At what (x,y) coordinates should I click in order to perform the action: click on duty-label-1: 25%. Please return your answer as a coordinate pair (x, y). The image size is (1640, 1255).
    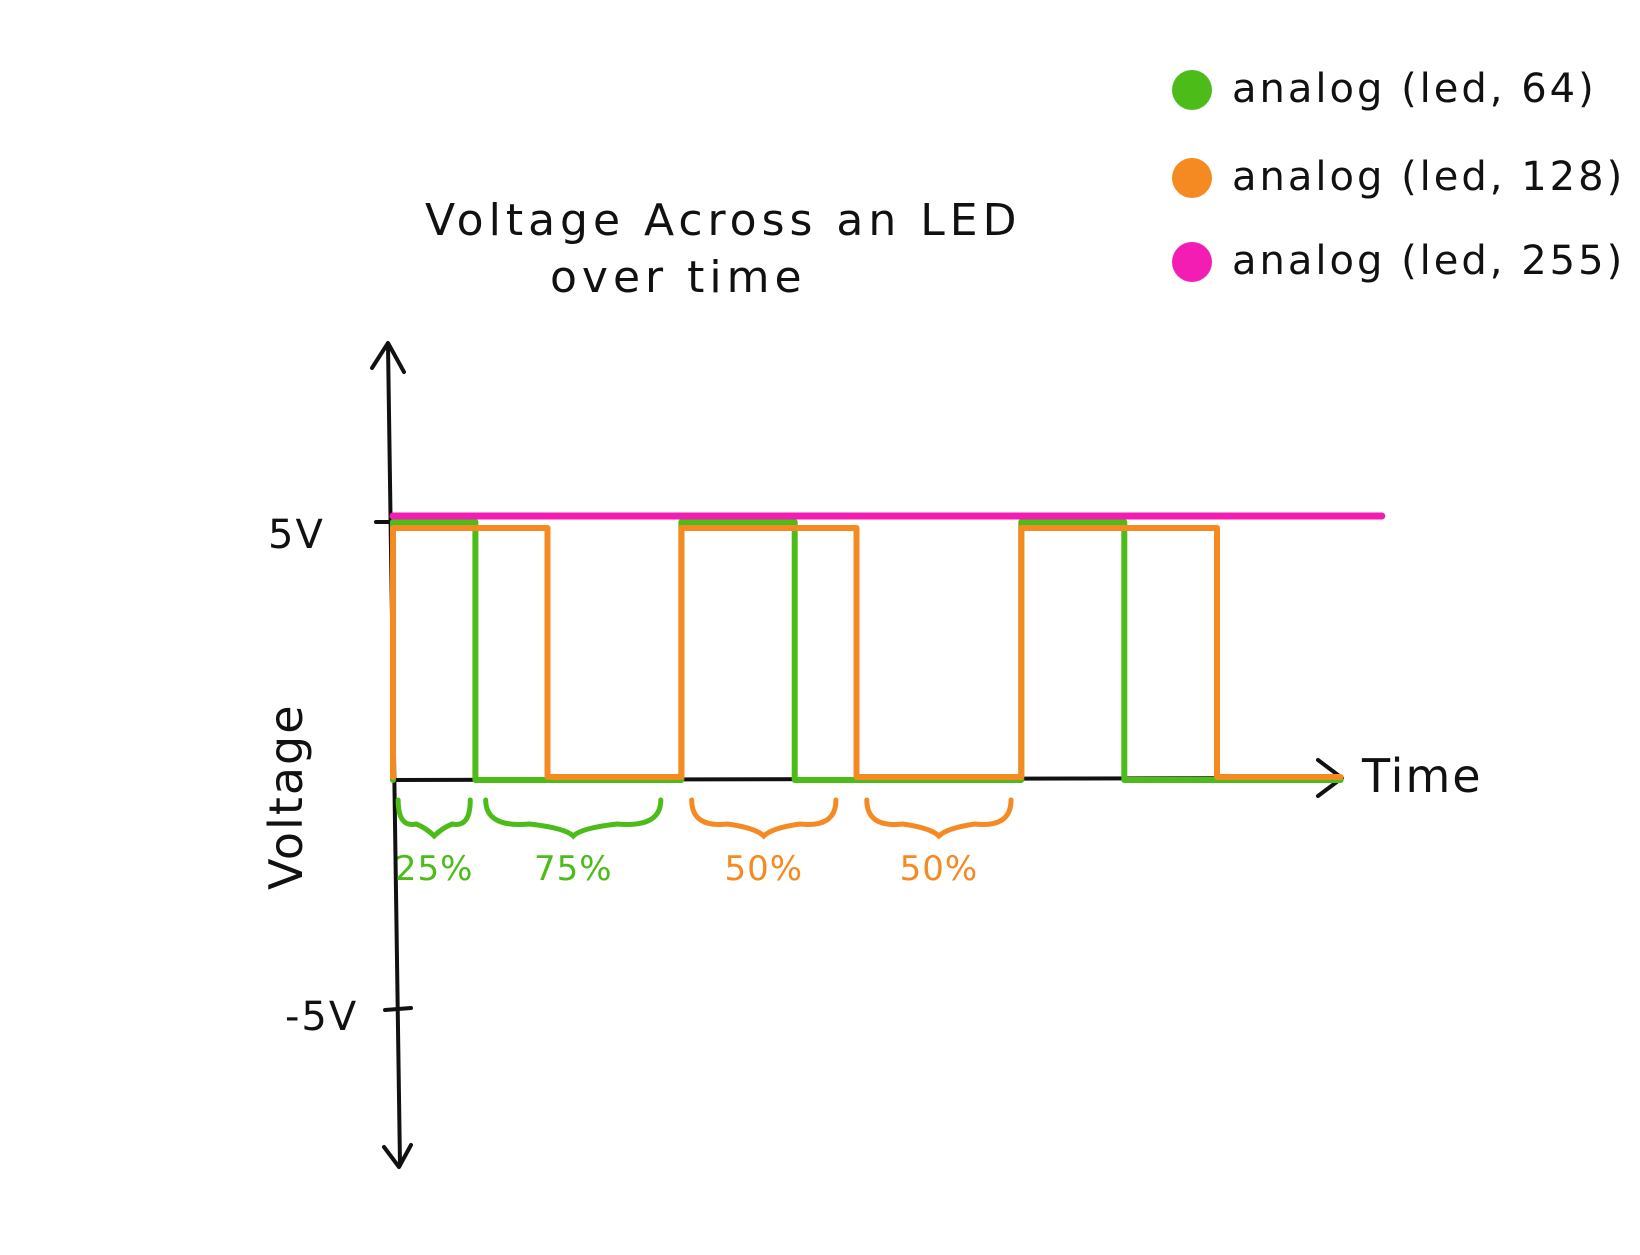
    Looking at the image, I should click on (434, 869).